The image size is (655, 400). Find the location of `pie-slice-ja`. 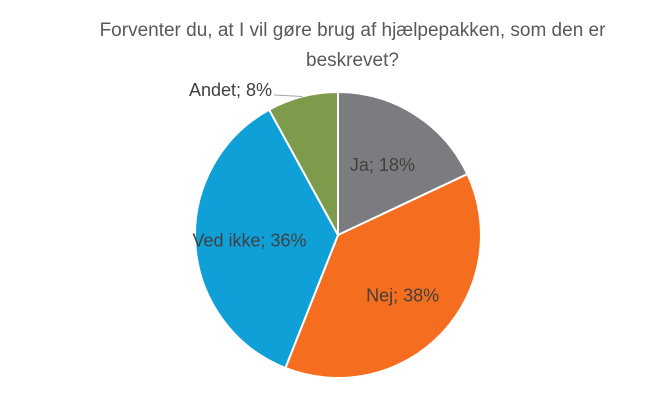

pie-slice-ja is located at coordinates (403, 163).